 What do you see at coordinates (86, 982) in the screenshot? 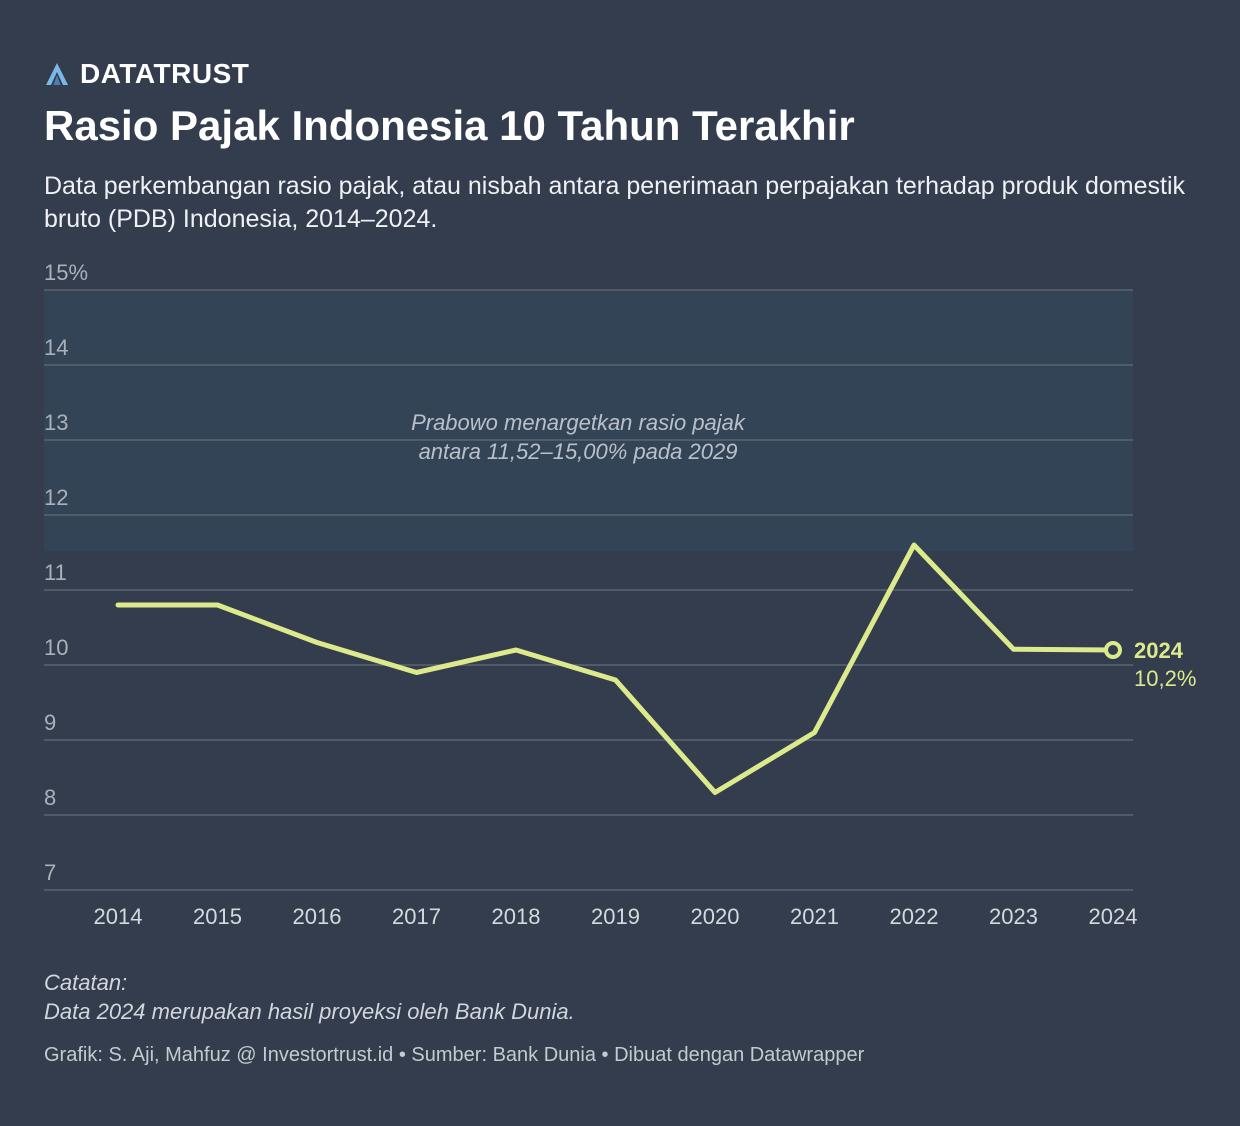
I see `notes-heading: Catatan:` at bounding box center [86, 982].